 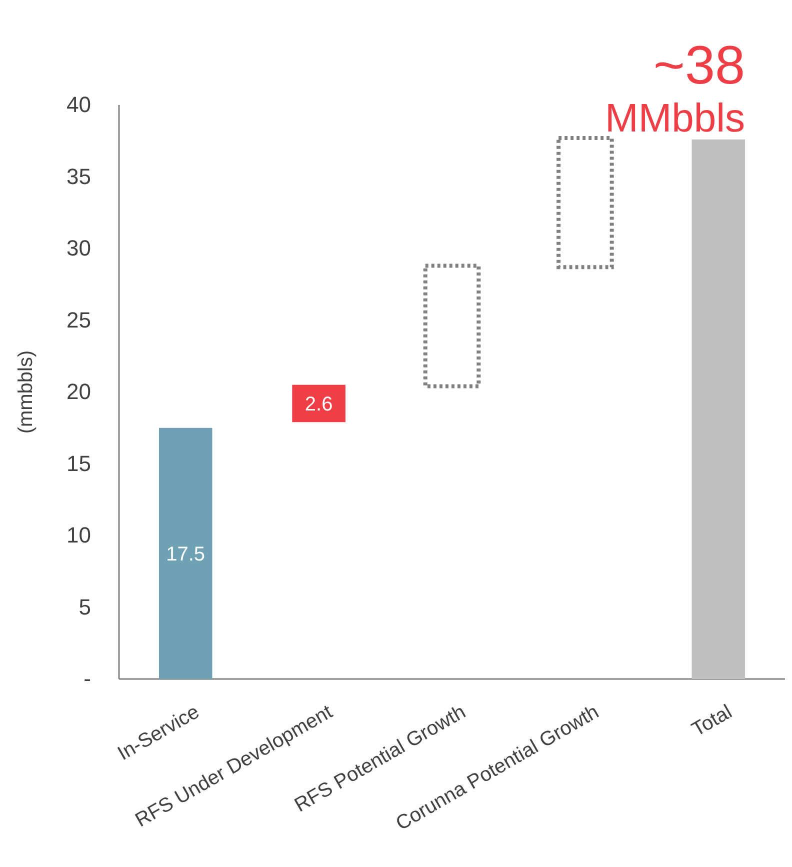 What do you see at coordinates (78, 319) in the screenshot?
I see `y-tick-label: 25` at bounding box center [78, 319].